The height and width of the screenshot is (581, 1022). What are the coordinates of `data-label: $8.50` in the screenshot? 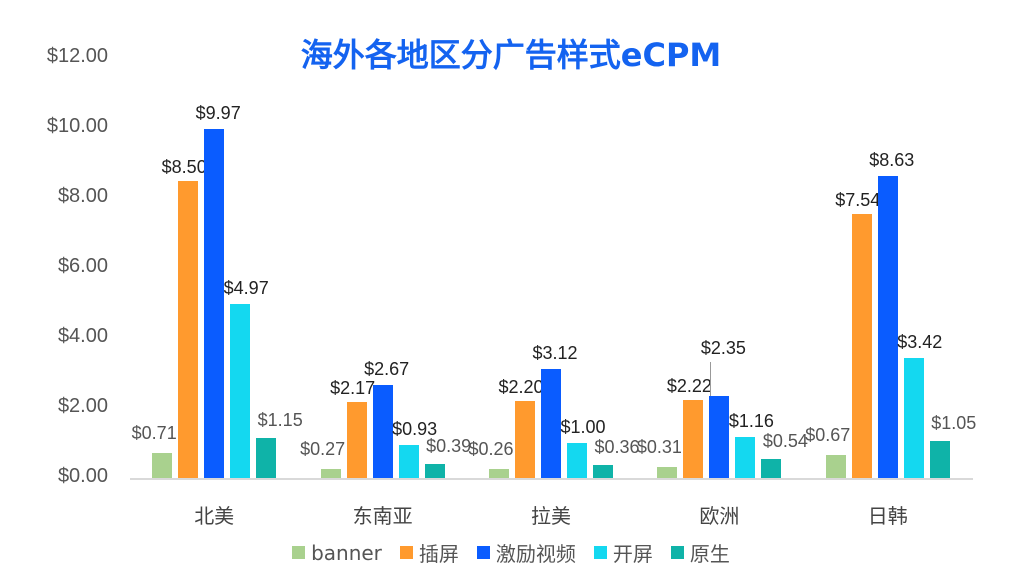 It's located at (184, 166).